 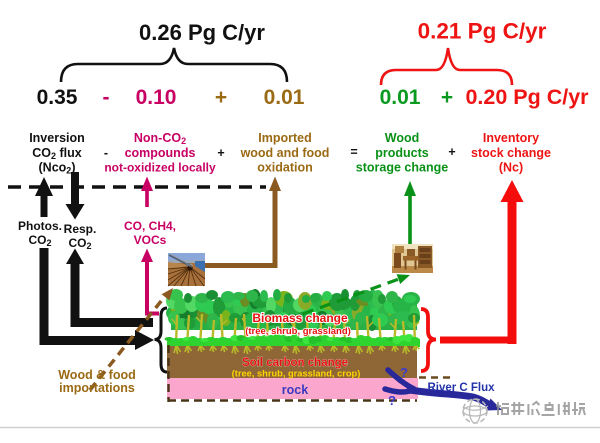 I want to click on svg-text: Resp., so click(x=80, y=229).